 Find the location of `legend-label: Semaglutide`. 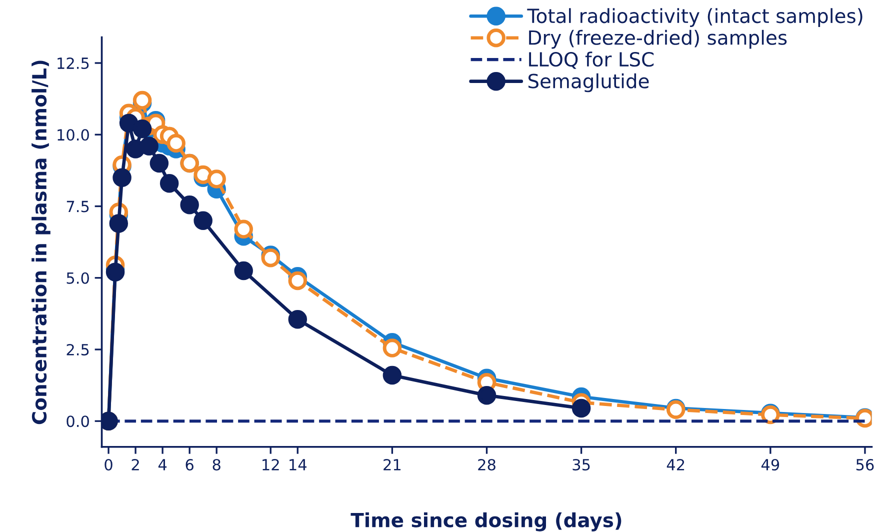

legend-label: Semaglutide is located at coordinates (588, 82).